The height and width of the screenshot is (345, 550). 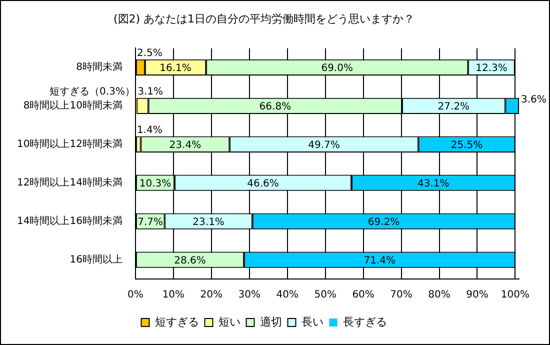 I want to click on data-label: 49.7%, so click(x=324, y=145).